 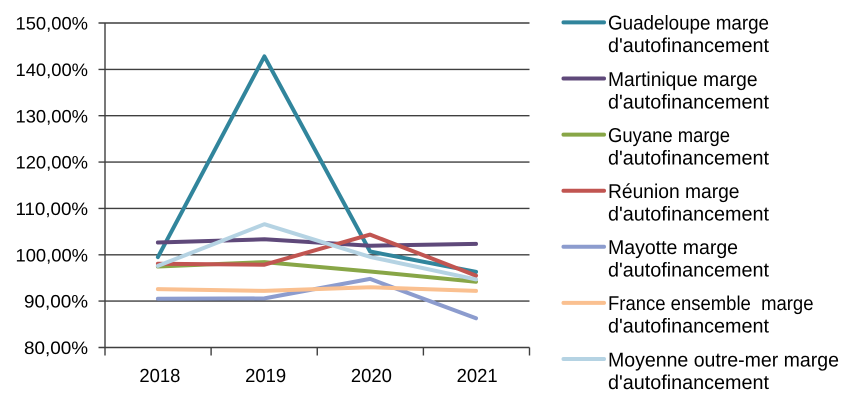 I want to click on svg-text: 2018, so click(x=159, y=376).